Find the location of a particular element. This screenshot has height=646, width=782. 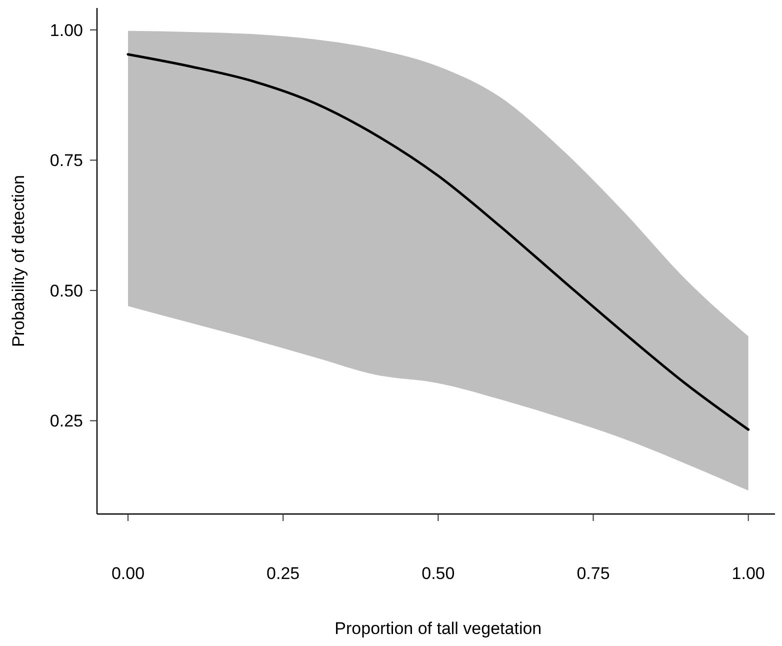

x-tick-label: 0.25 is located at coordinates (283, 573).